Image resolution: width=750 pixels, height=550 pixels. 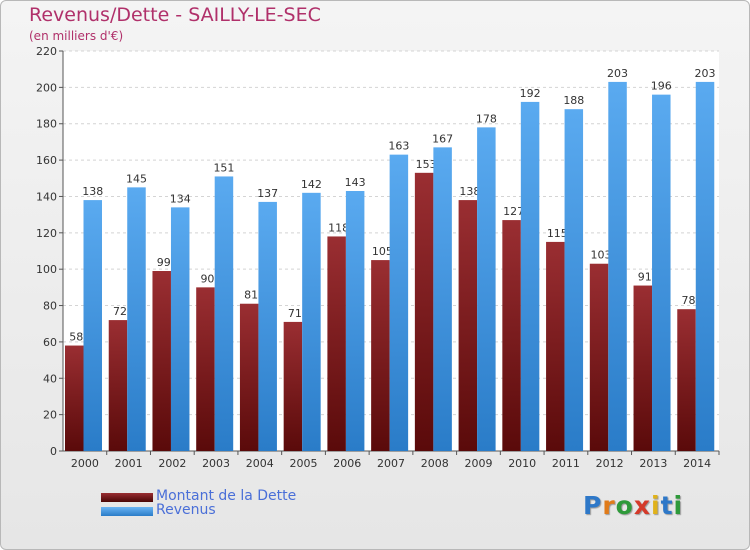 I want to click on x-tick-label: 2014, so click(x=697, y=463).